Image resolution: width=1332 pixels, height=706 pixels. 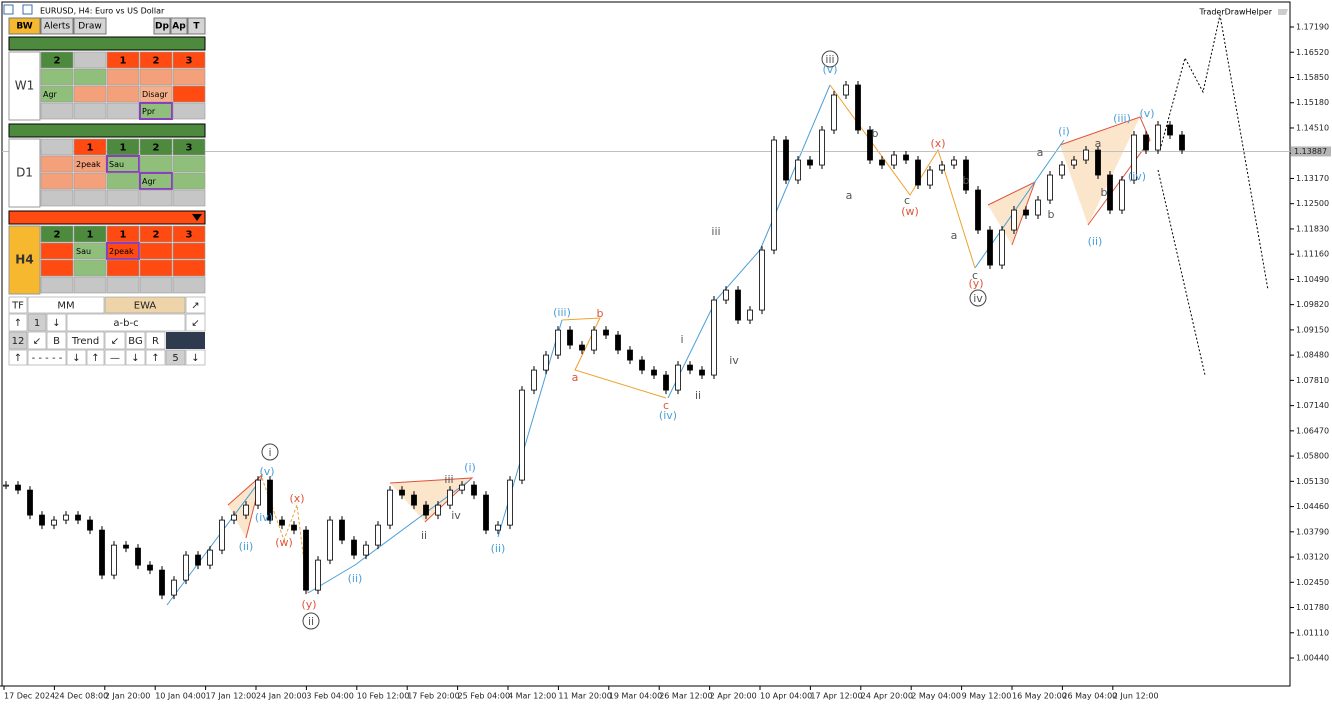 I want to click on control-label: a-b-c, so click(x=125, y=323).